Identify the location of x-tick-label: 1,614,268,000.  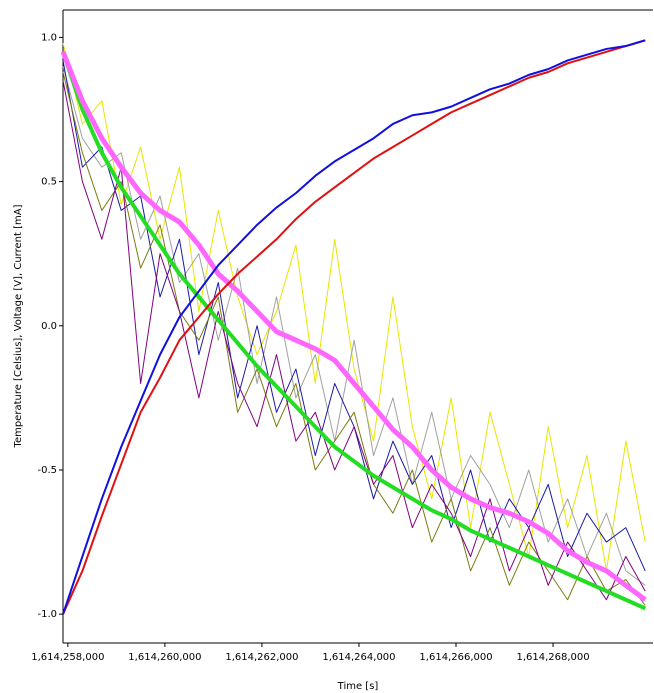
(552, 657).